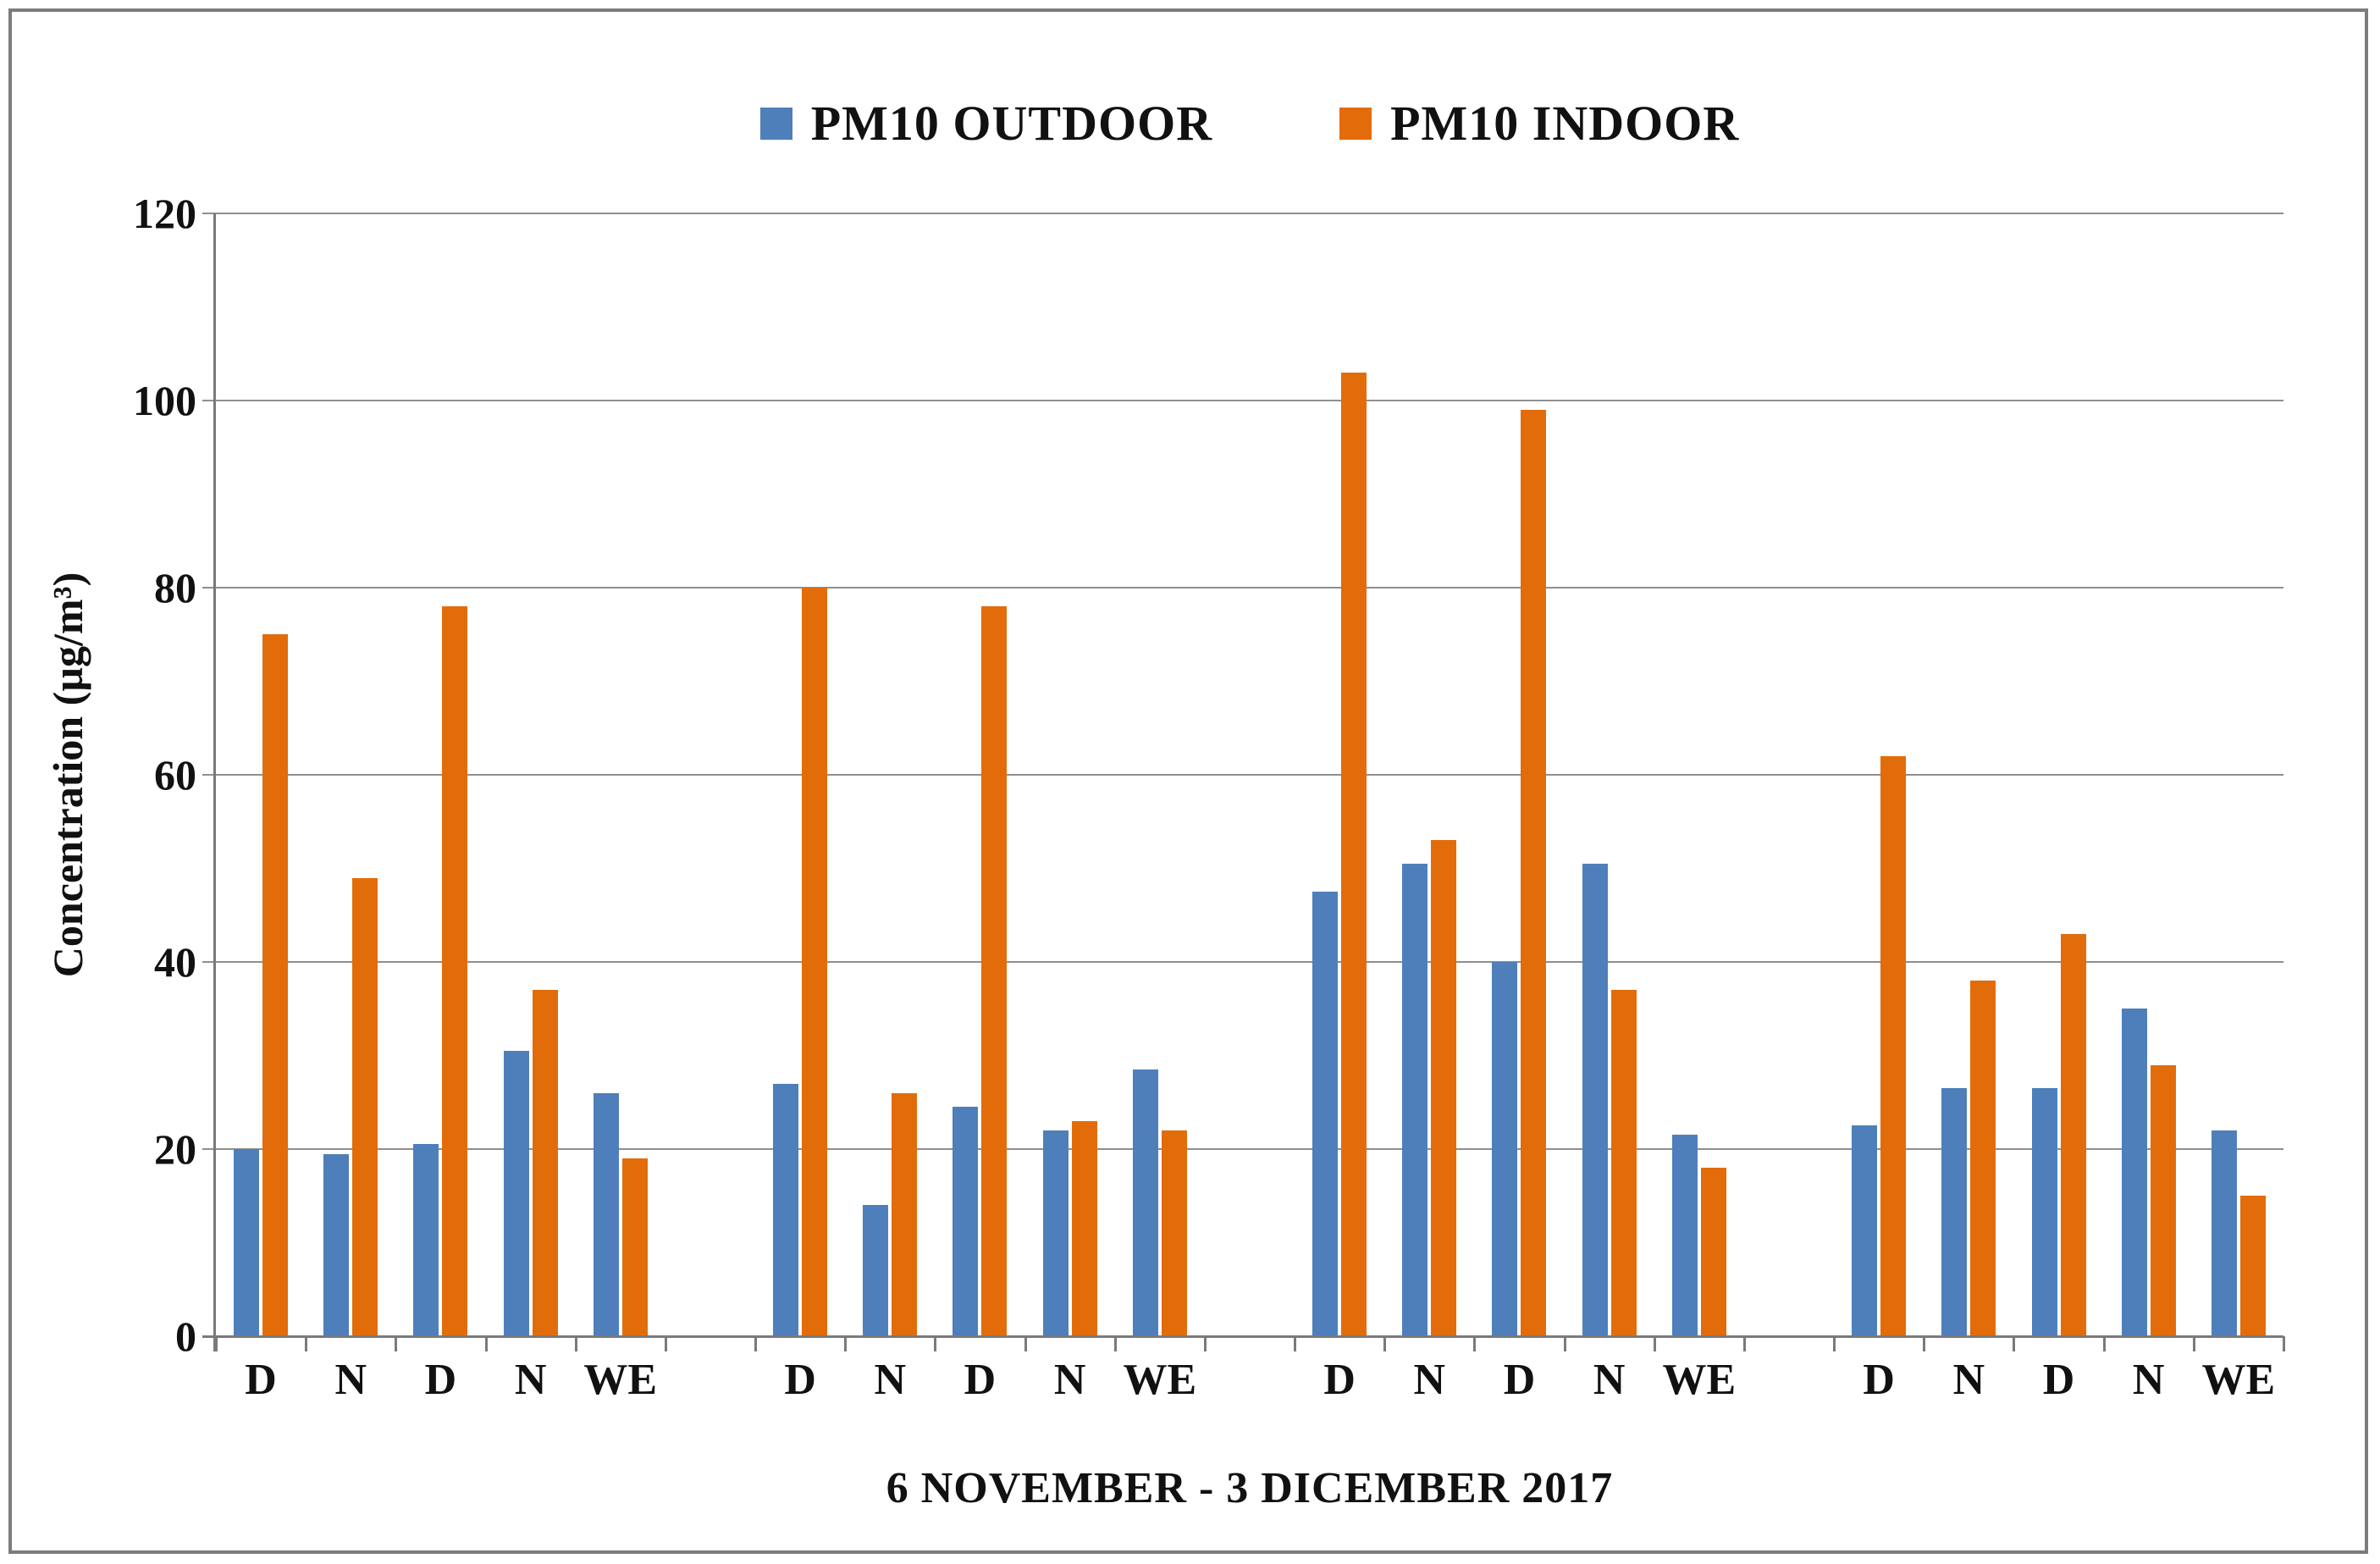  Describe the element at coordinates (175, 587) in the screenshot. I see `y-tick-label-80: 80` at that location.